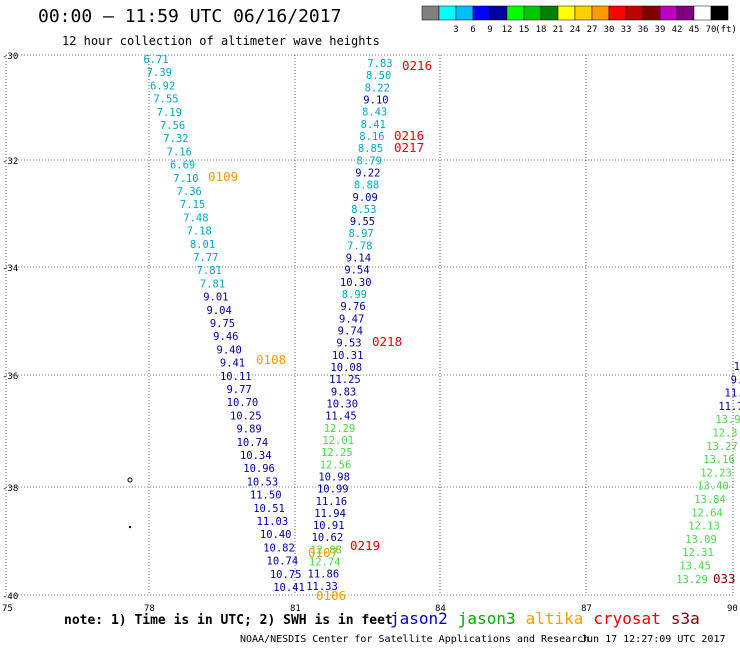 This screenshot has height=650, width=740. What do you see at coordinates (236, 377) in the screenshot?
I see `wave-height-value: 10.11` at bounding box center [236, 377].